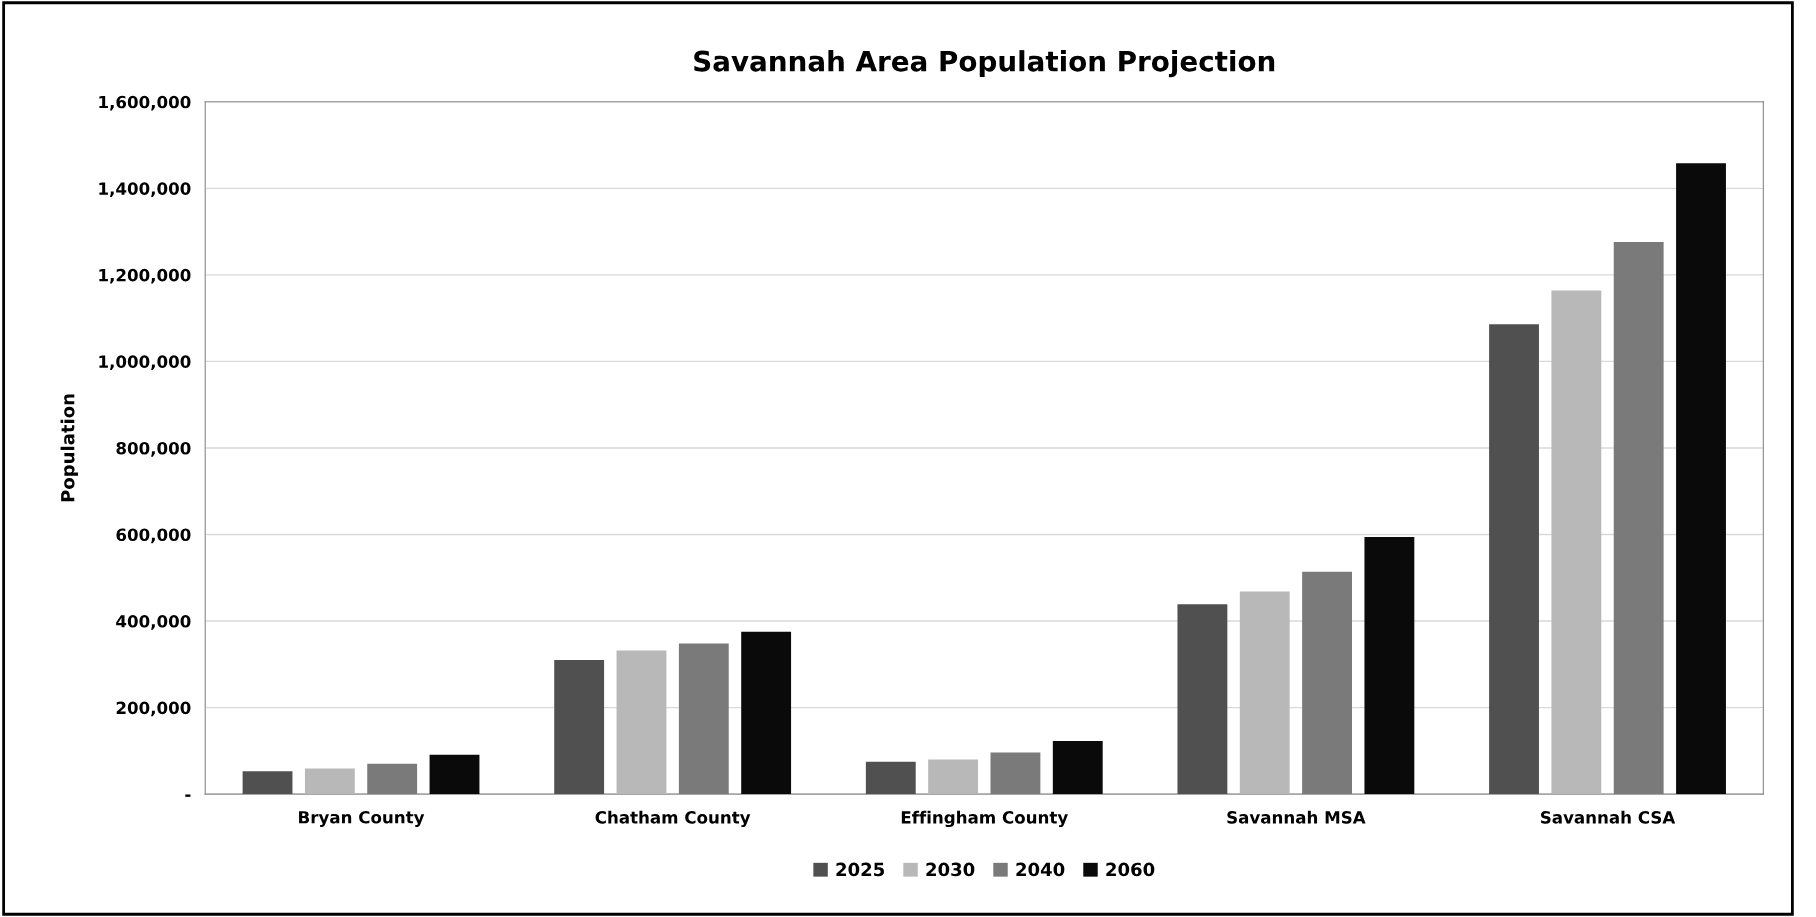  Describe the element at coordinates (950, 869) in the screenshot. I see `legend-label: 2030` at that location.